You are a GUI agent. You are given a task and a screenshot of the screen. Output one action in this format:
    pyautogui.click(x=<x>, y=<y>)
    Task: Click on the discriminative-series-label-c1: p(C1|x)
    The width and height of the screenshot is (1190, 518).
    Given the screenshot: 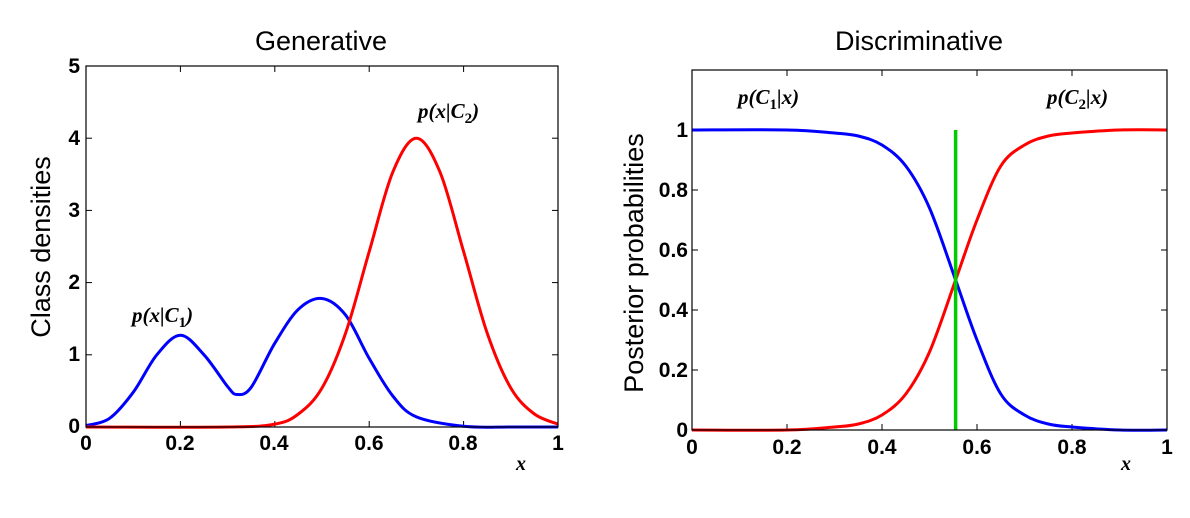 What is the action you would take?
    pyautogui.click(x=767, y=99)
    